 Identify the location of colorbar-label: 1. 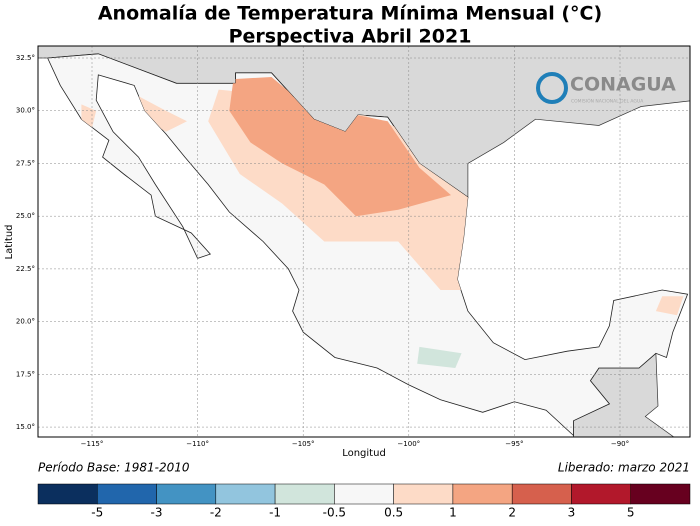
(453, 513).